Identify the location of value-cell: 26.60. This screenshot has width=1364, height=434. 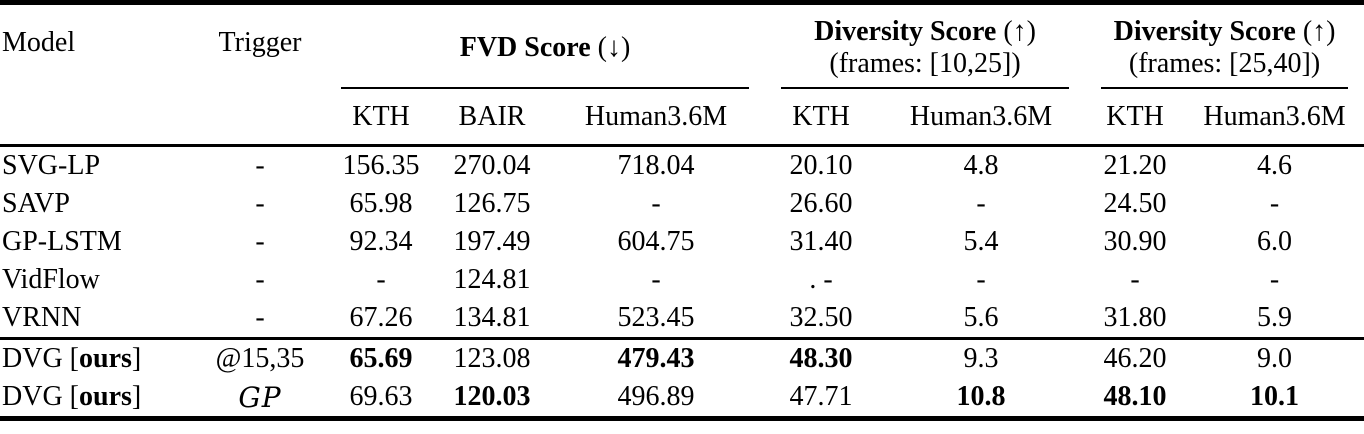
(821, 203).